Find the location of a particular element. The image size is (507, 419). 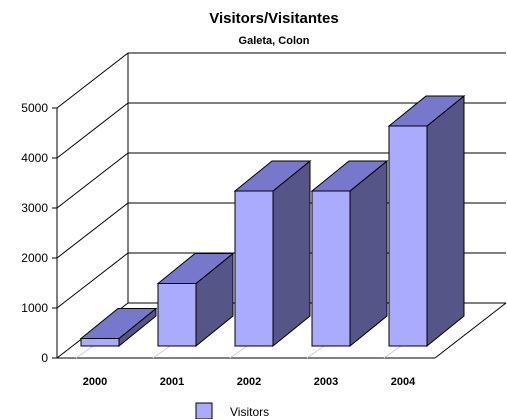

x-tick-label: 2002 is located at coordinates (249, 382).